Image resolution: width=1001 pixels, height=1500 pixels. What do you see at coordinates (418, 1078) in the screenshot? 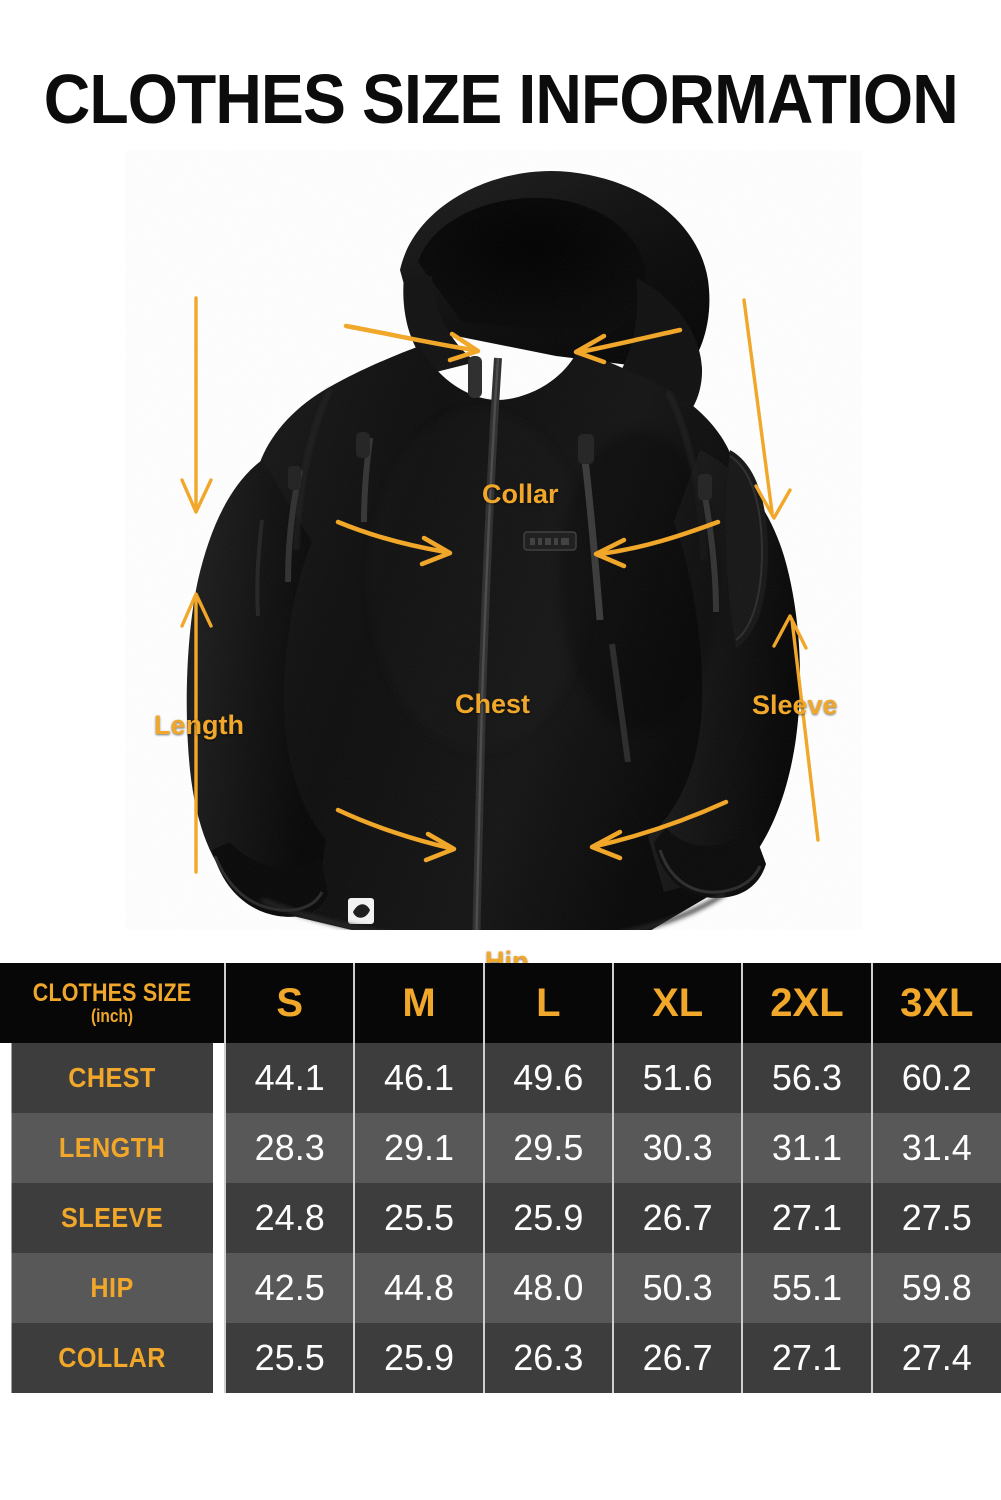
I see `cell-chest-m: 46.1` at bounding box center [418, 1078].